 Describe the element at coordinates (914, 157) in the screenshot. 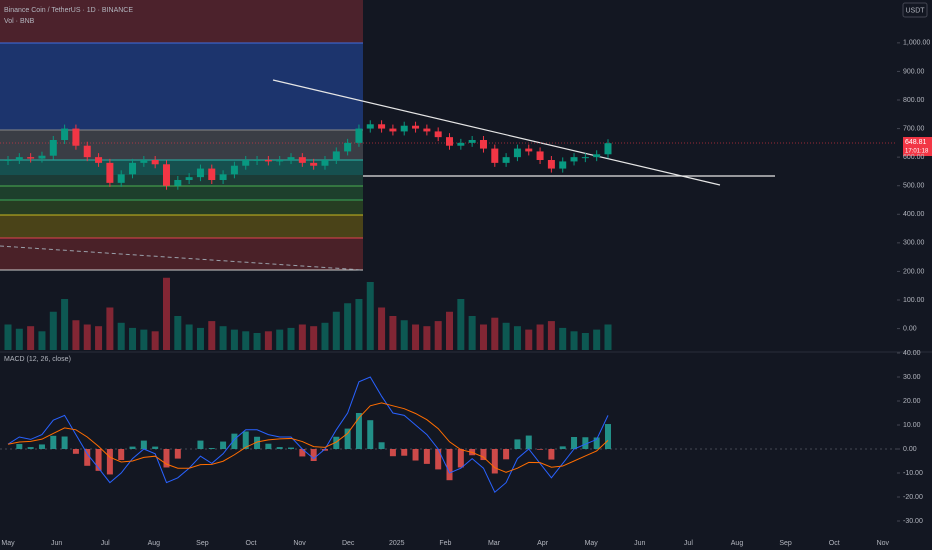

I see `y-tick-label: 600.00` at that location.